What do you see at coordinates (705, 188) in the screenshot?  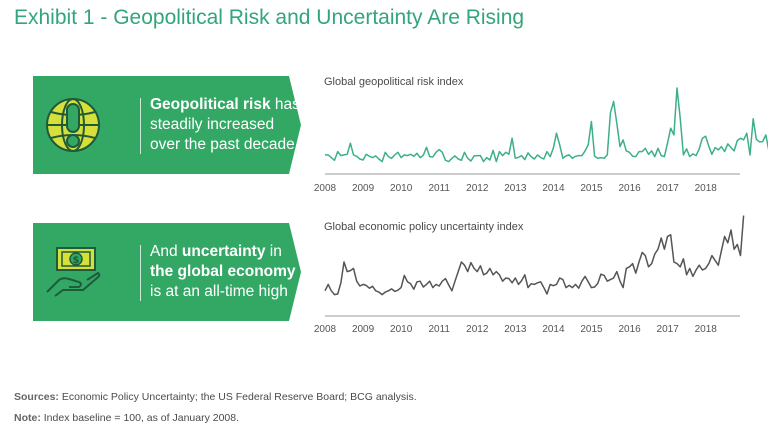 I see `geopolitical-risk-x-tick-label: 2018` at bounding box center [705, 188].